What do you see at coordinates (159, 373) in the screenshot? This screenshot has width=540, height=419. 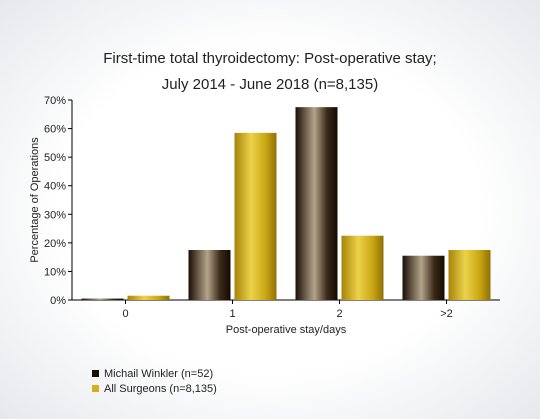 I see `legend-label: Michail Winkler (n=52)` at bounding box center [159, 373].